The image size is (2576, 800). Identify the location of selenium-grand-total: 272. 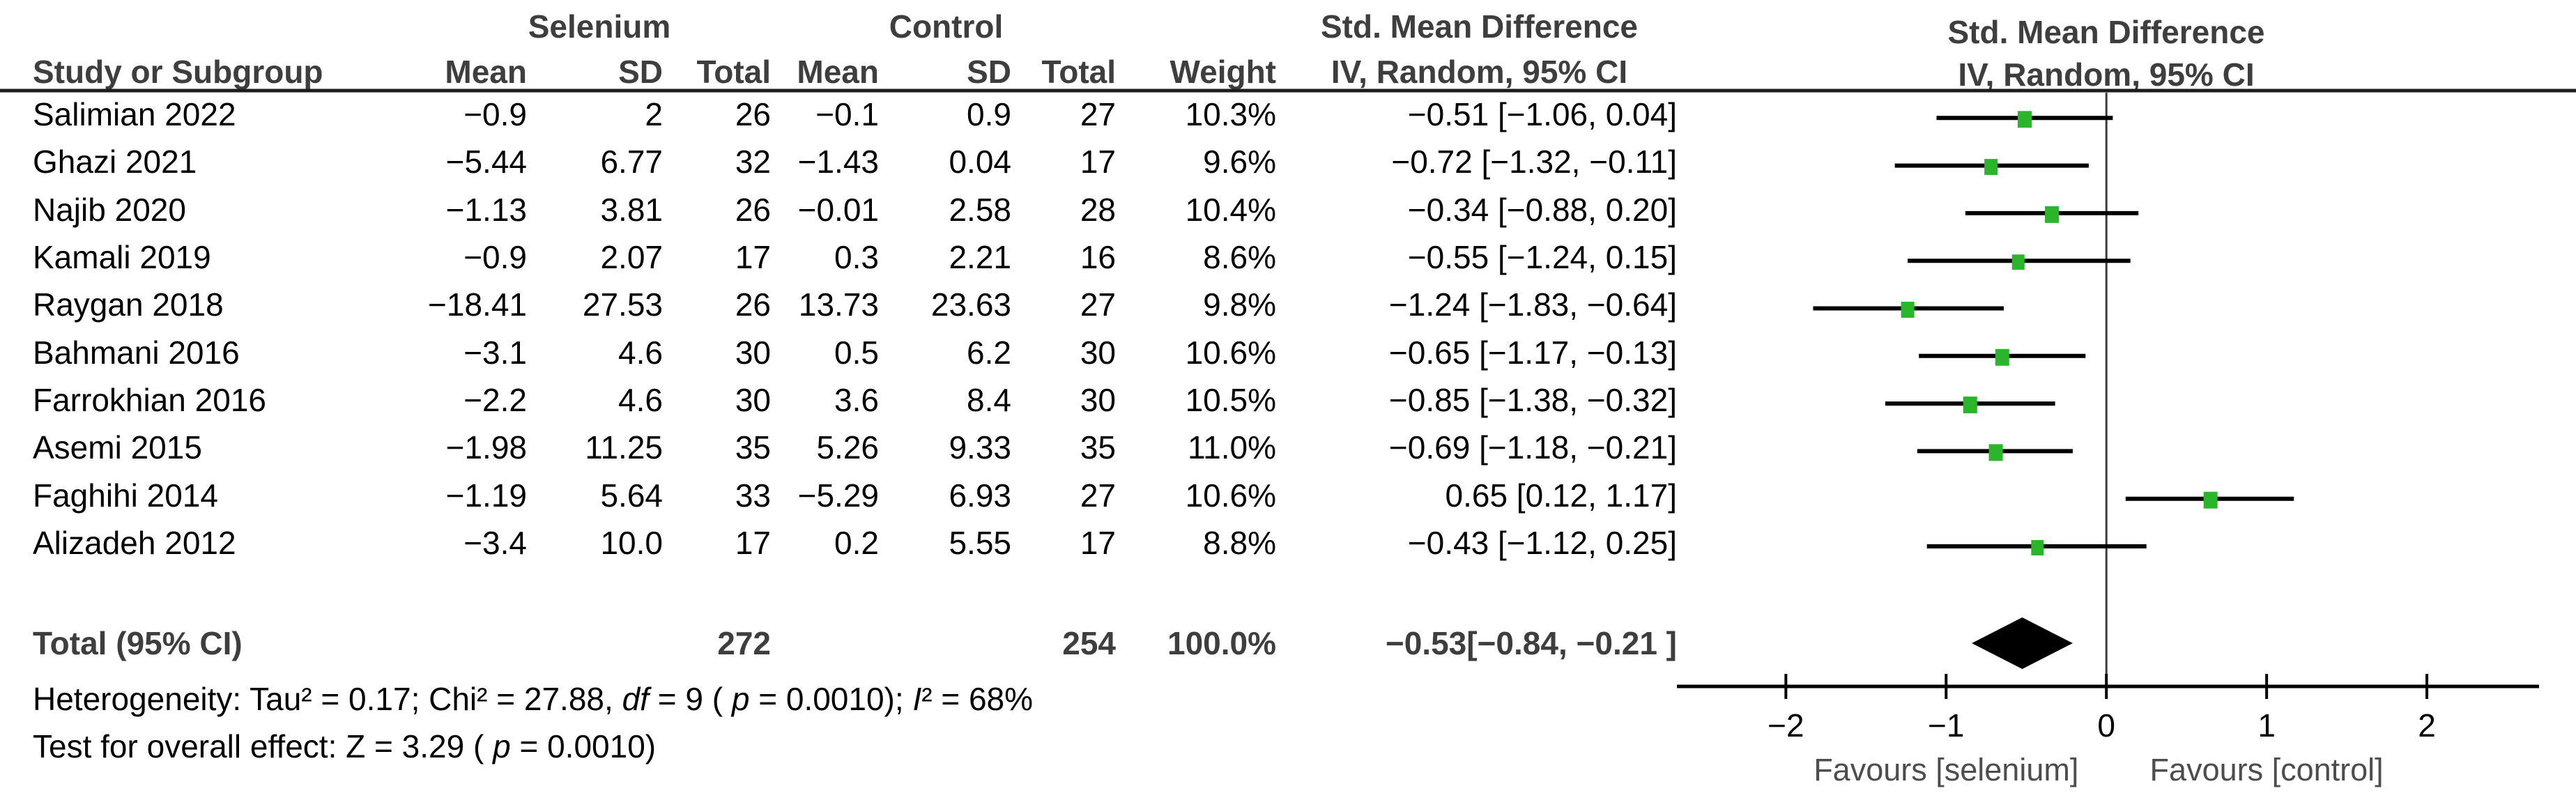
(744, 643).